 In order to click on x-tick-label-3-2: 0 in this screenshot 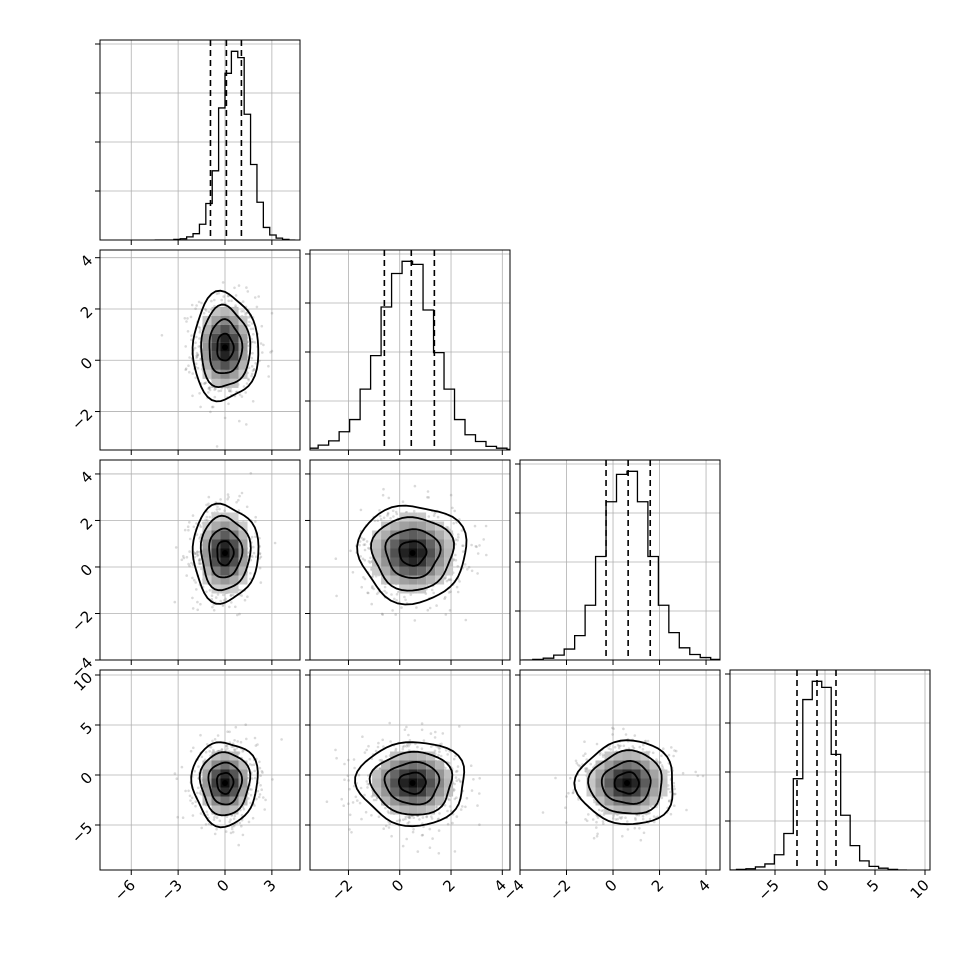, I will do `click(610, 885)`.